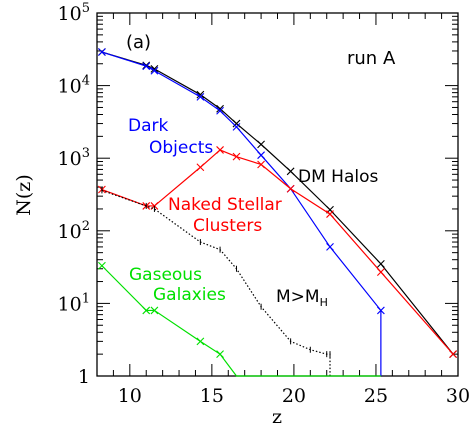 This screenshot has width=476, height=427. What do you see at coordinates (225, 205) in the screenshot?
I see `series-label-naked: Naked Stellar` at bounding box center [225, 205].